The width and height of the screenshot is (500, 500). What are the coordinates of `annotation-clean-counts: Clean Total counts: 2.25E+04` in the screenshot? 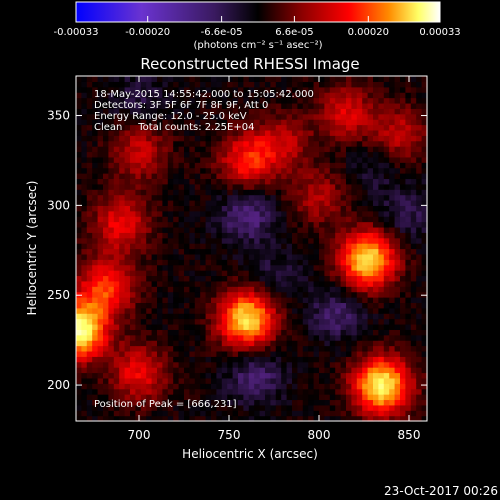 It's located at (174, 127).